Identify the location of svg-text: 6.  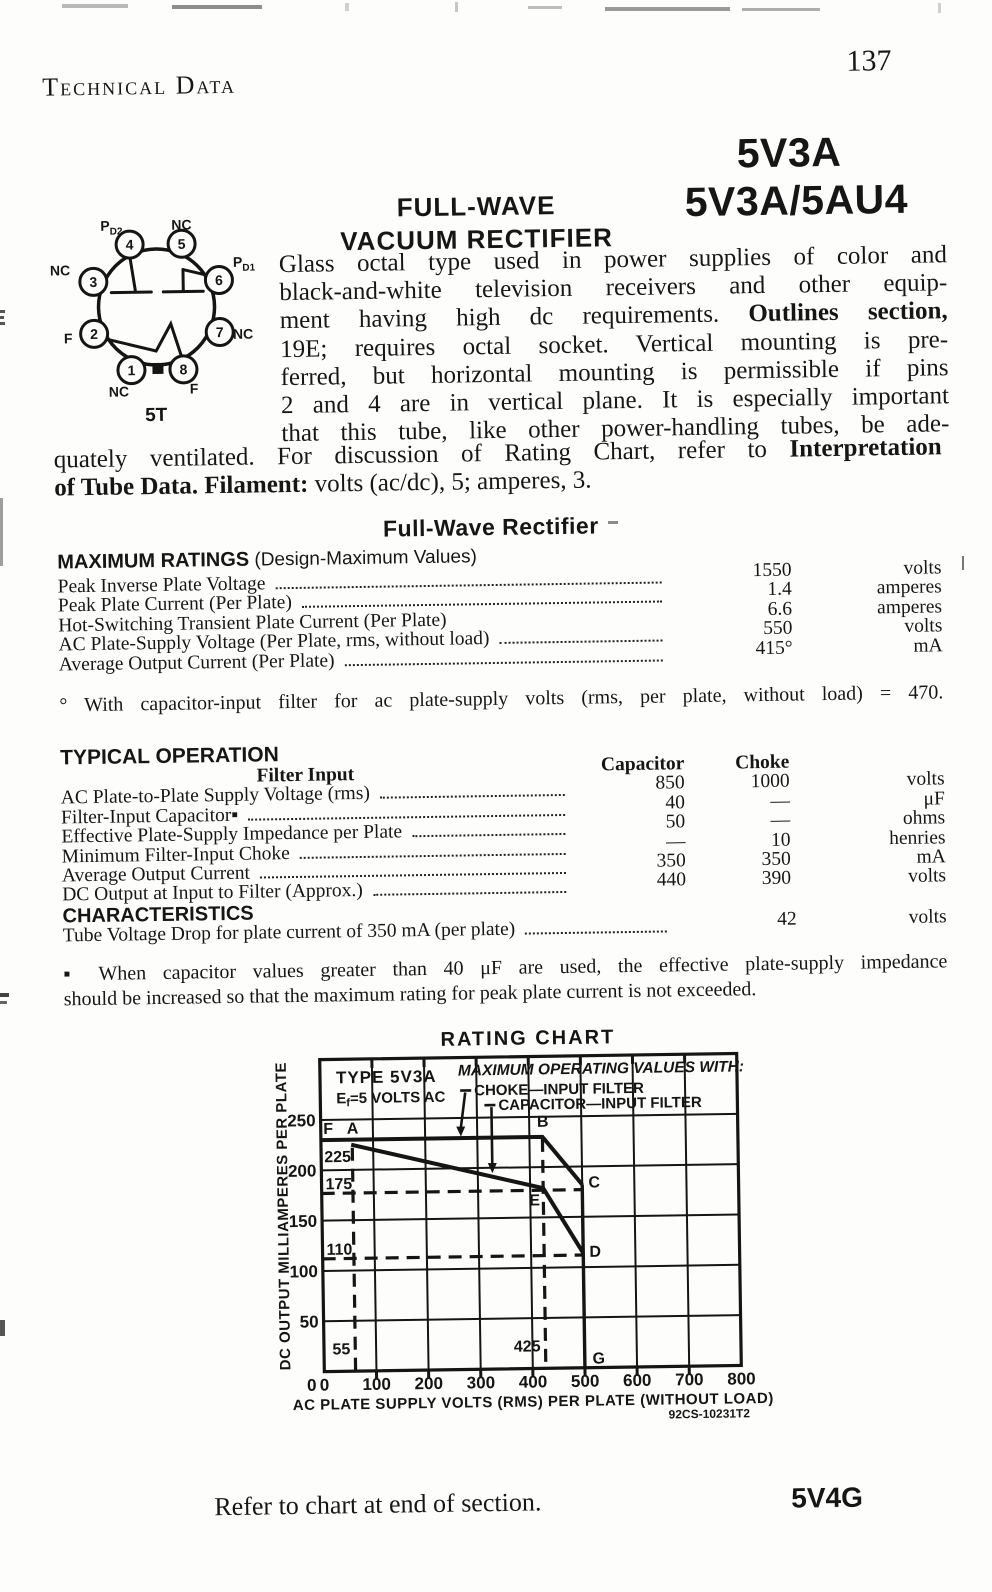
(219, 280).